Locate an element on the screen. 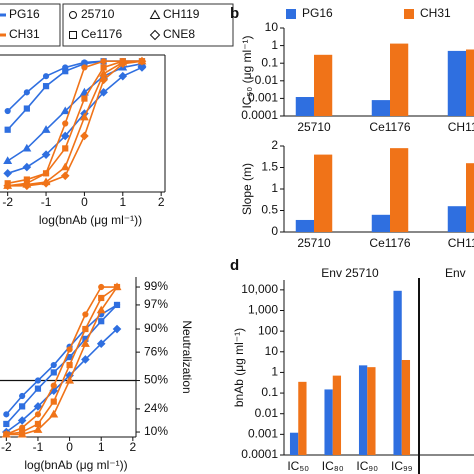 This screenshot has height=474, width=474. y-tick-label: 90% is located at coordinates (156, 328).